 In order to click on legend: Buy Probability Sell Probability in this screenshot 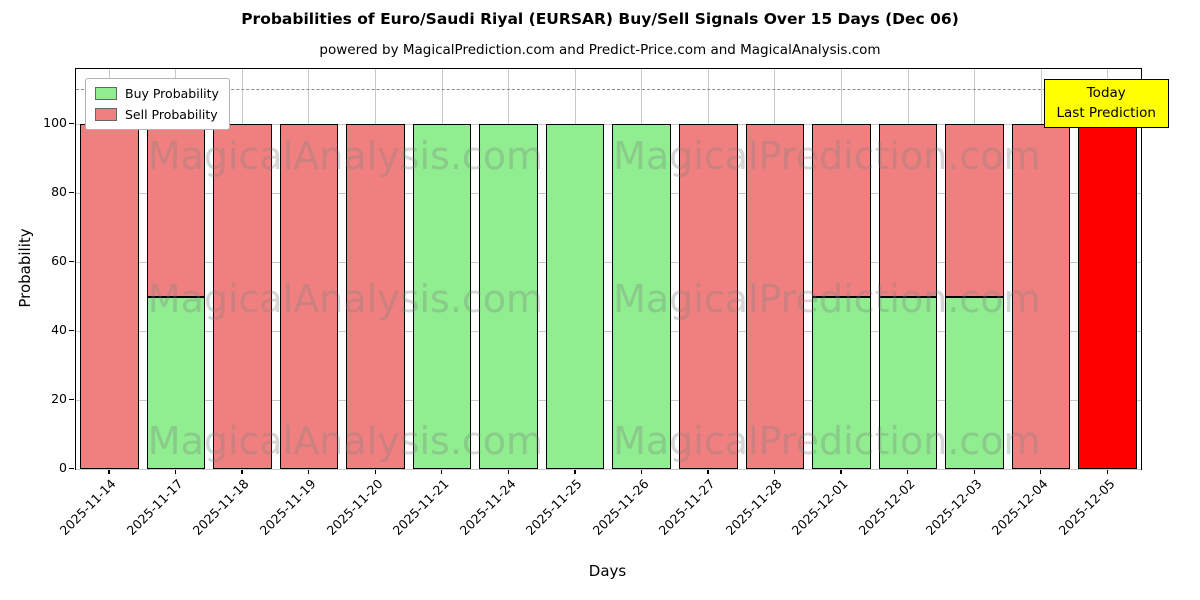, I will do `click(157, 104)`.